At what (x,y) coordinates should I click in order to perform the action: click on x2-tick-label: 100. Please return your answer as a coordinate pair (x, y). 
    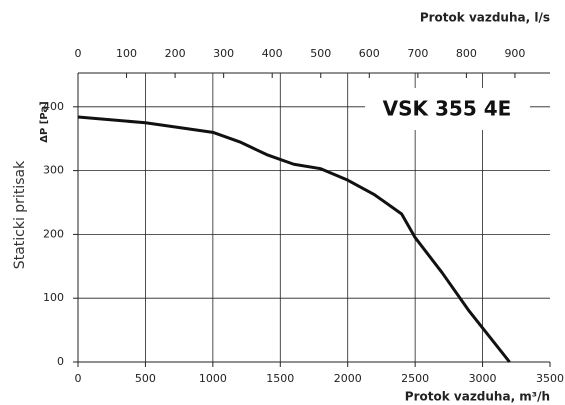
    Looking at the image, I should click on (126, 53).